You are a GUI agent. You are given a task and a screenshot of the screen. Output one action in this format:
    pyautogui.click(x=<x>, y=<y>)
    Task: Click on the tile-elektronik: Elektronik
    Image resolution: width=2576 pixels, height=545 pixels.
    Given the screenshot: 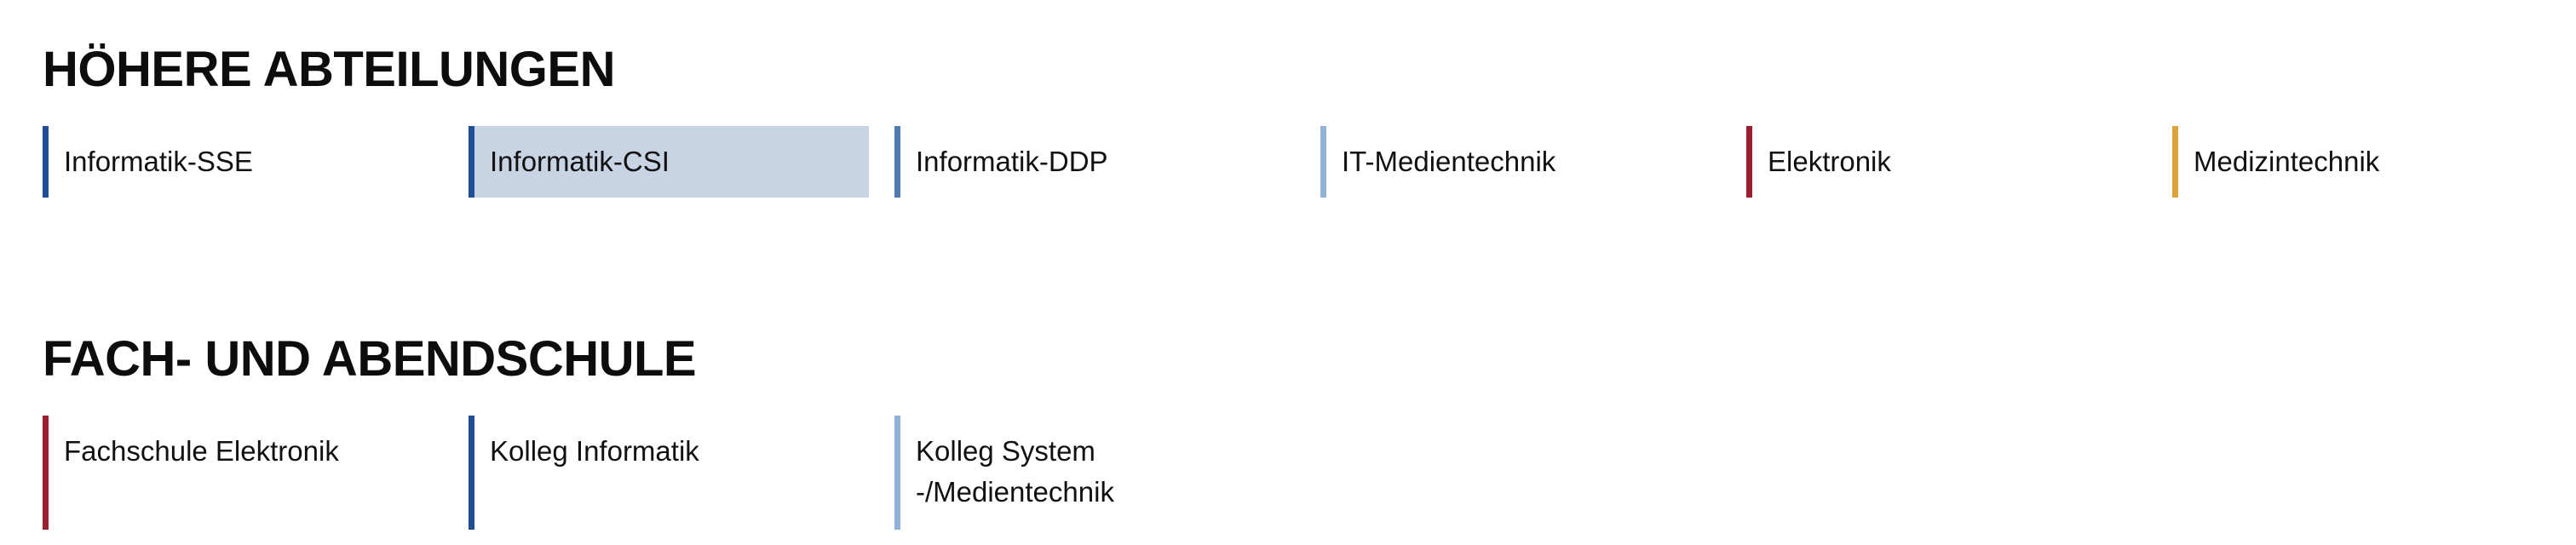 What is the action you would take?
    pyautogui.click(x=1947, y=162)
    